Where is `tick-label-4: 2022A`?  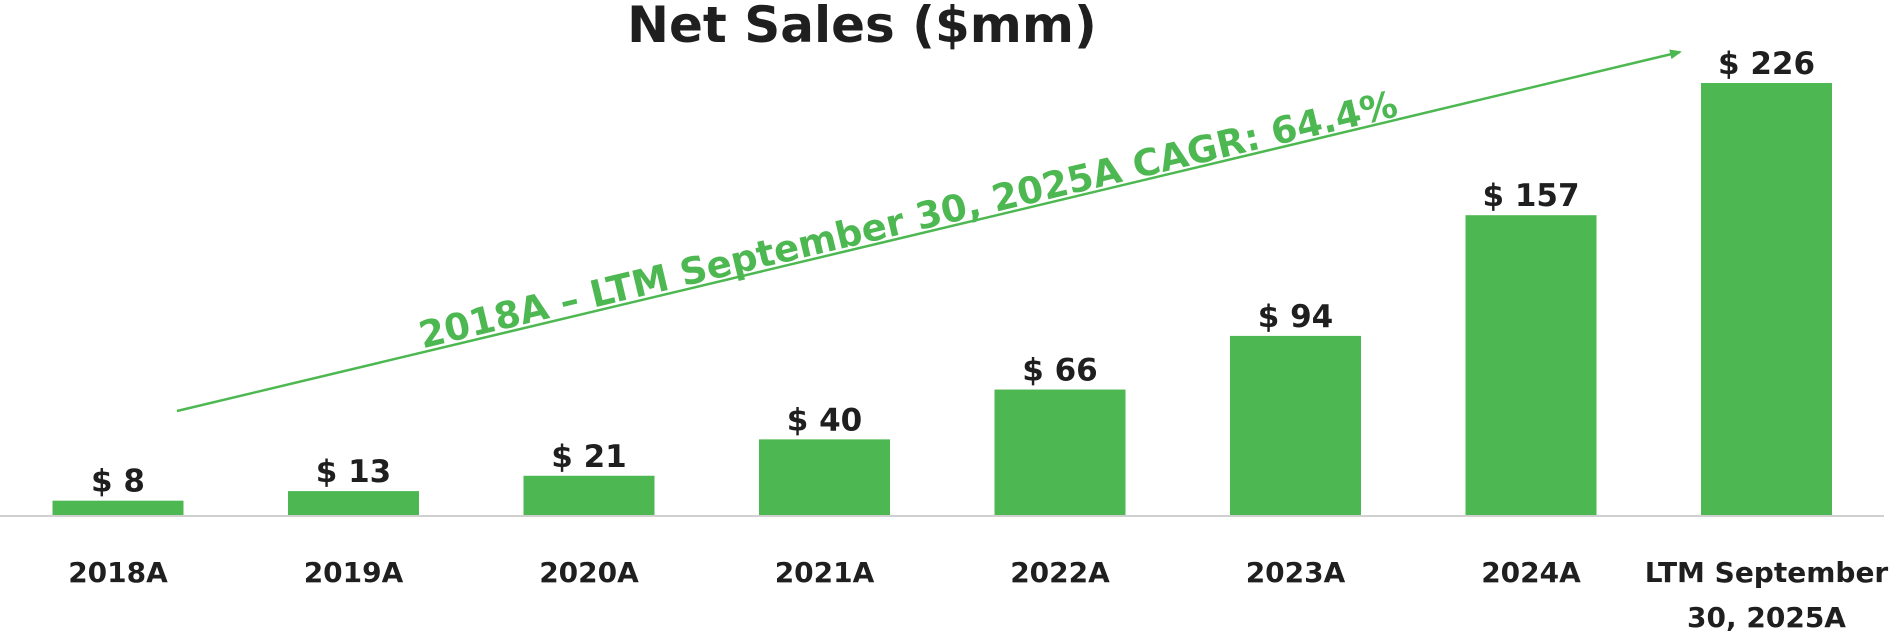 tick-label-4: 2022A is located at coordinates (1060, 572).